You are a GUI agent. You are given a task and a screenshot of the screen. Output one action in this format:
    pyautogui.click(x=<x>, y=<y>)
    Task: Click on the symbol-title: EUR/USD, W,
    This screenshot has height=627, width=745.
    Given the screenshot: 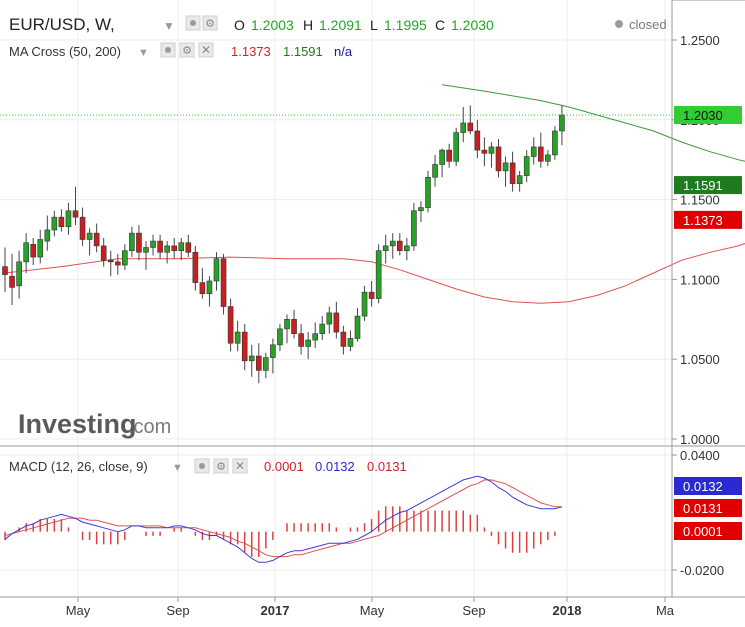 What is the action you would take?
    pyautogui.click(x=62, y=24)
    